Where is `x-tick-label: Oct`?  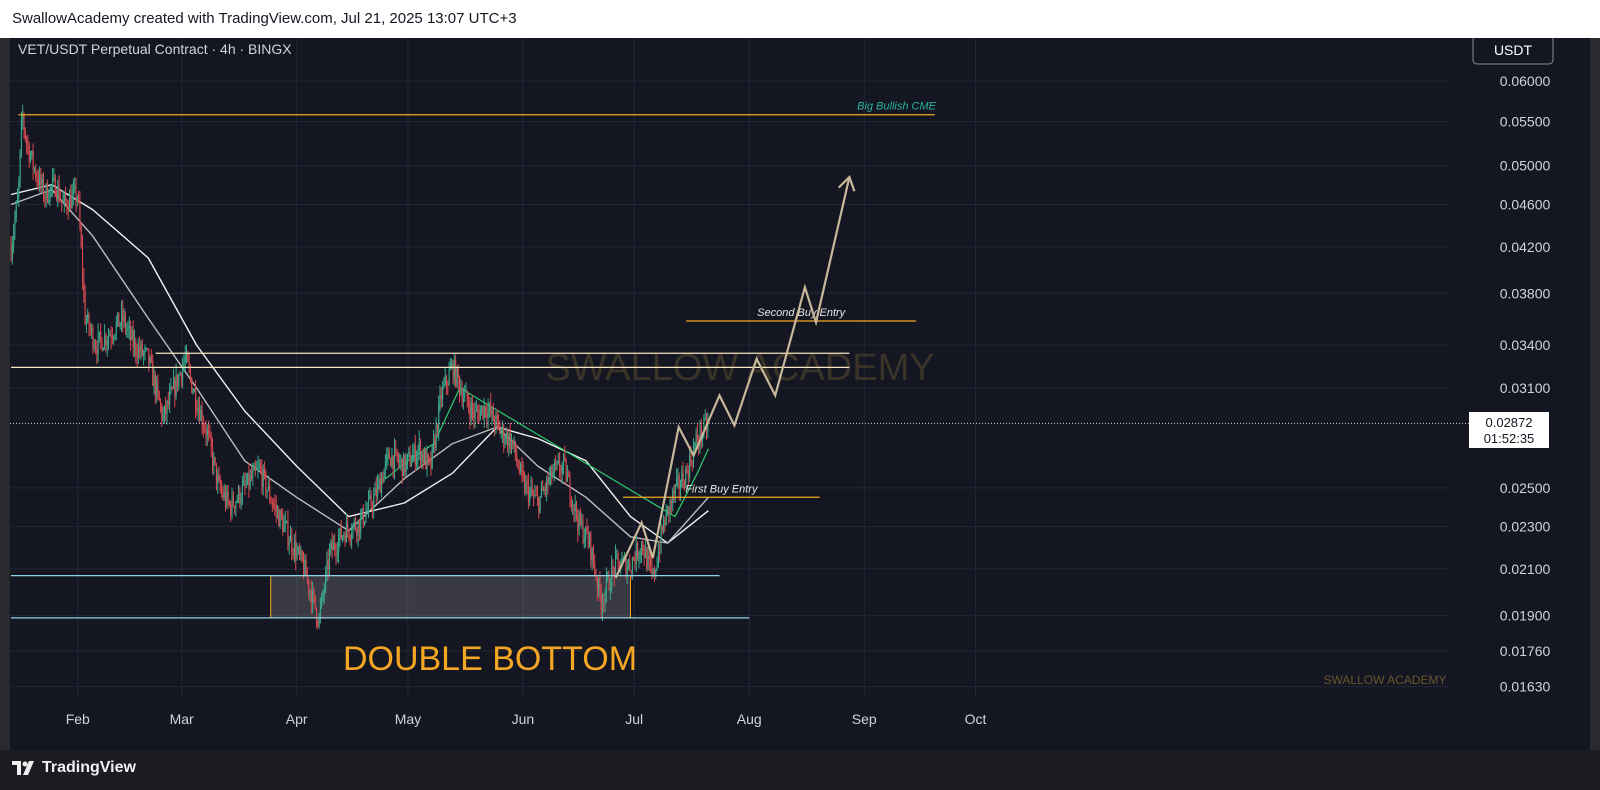
x-tick-label: Oct is located at coordinates (976, 719).